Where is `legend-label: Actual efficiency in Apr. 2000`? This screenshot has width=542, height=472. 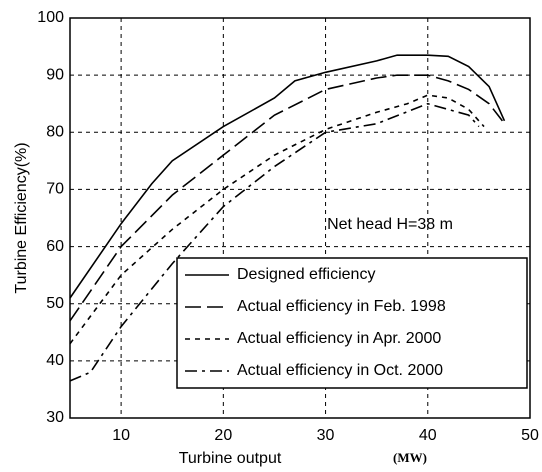 legend-label: Actual efficiency in Apr. 2000 is located at coordinates (339, 338).